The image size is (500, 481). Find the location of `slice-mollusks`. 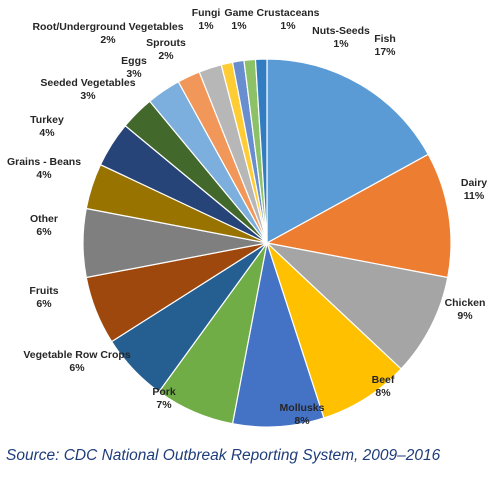

slice-mollusks is located at coordinates (278, 335).